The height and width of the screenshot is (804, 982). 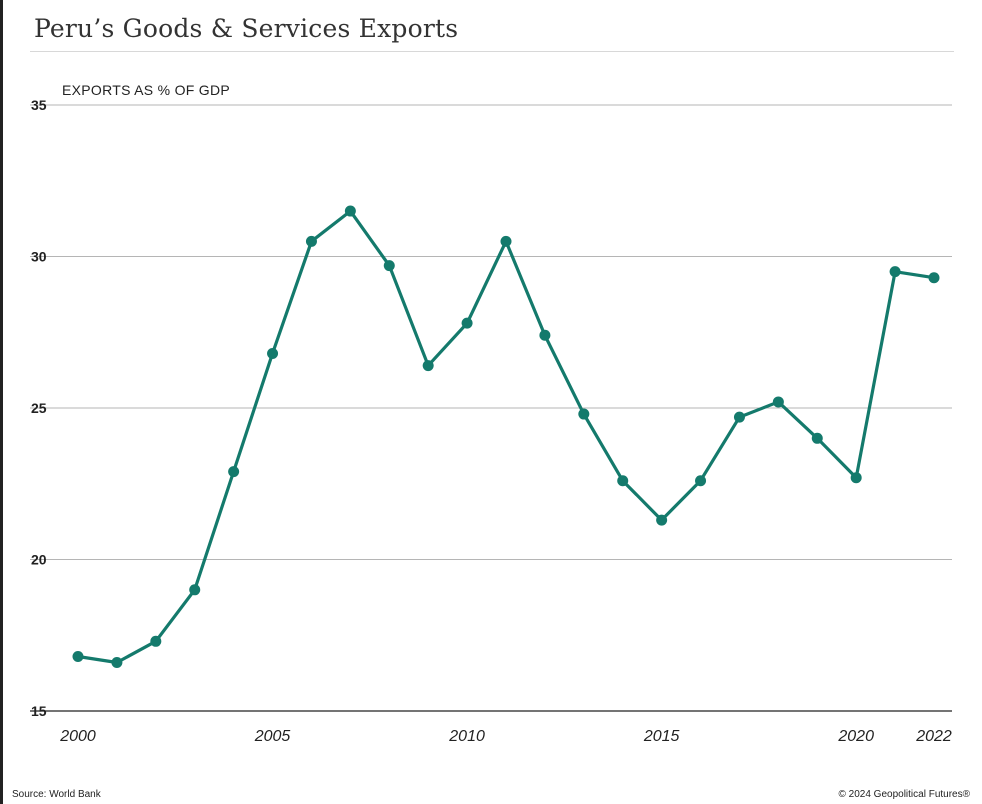 I want to click on y-tick-label: 25, so click(x=39, y=408).